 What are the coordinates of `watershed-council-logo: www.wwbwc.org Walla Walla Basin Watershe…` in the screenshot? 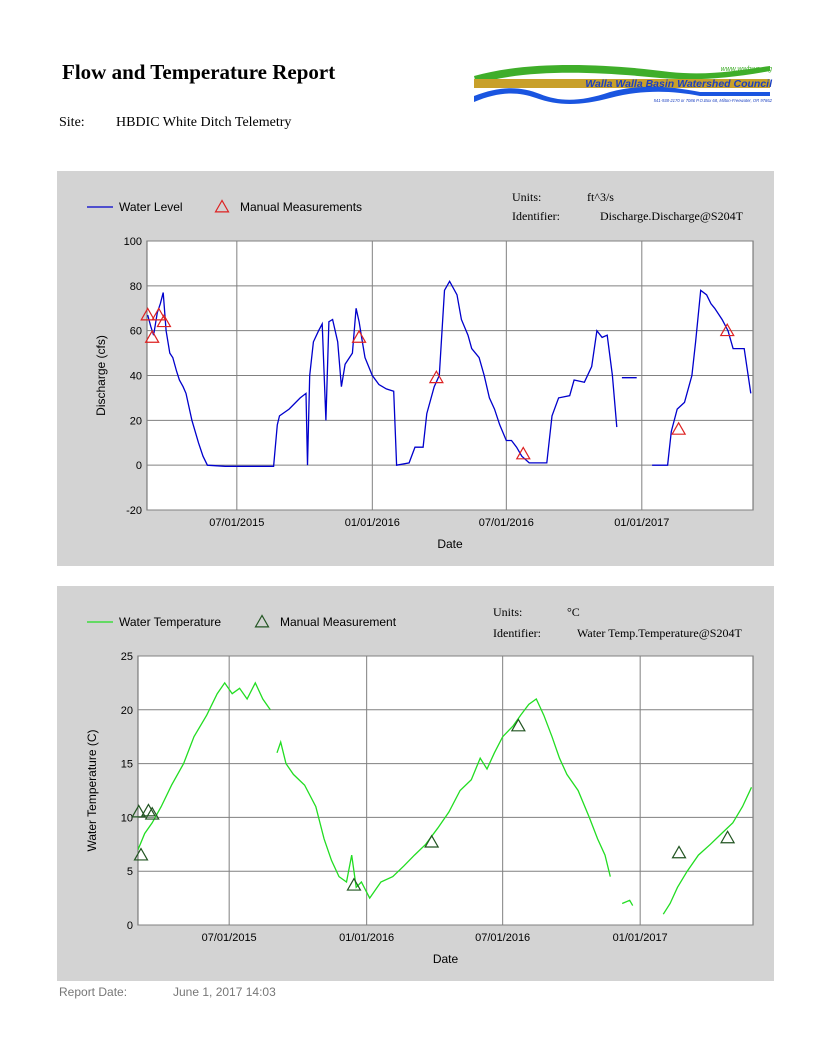 It's located at (623, 84).